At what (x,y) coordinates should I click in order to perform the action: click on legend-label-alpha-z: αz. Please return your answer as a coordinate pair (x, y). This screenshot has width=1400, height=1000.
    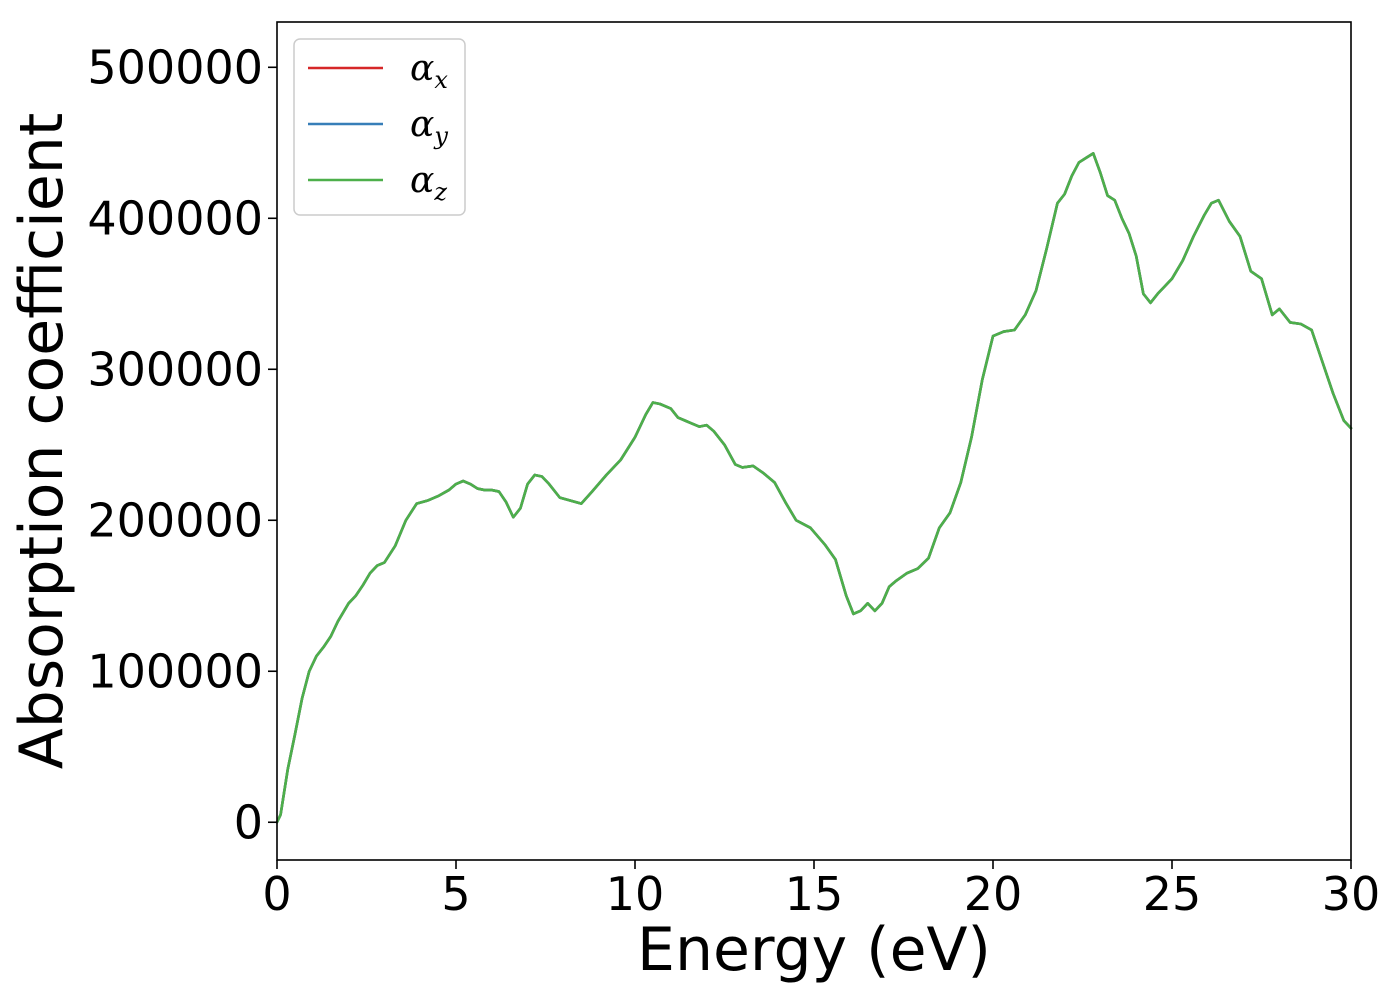
    Looking at the image, I should click on (428, 183).